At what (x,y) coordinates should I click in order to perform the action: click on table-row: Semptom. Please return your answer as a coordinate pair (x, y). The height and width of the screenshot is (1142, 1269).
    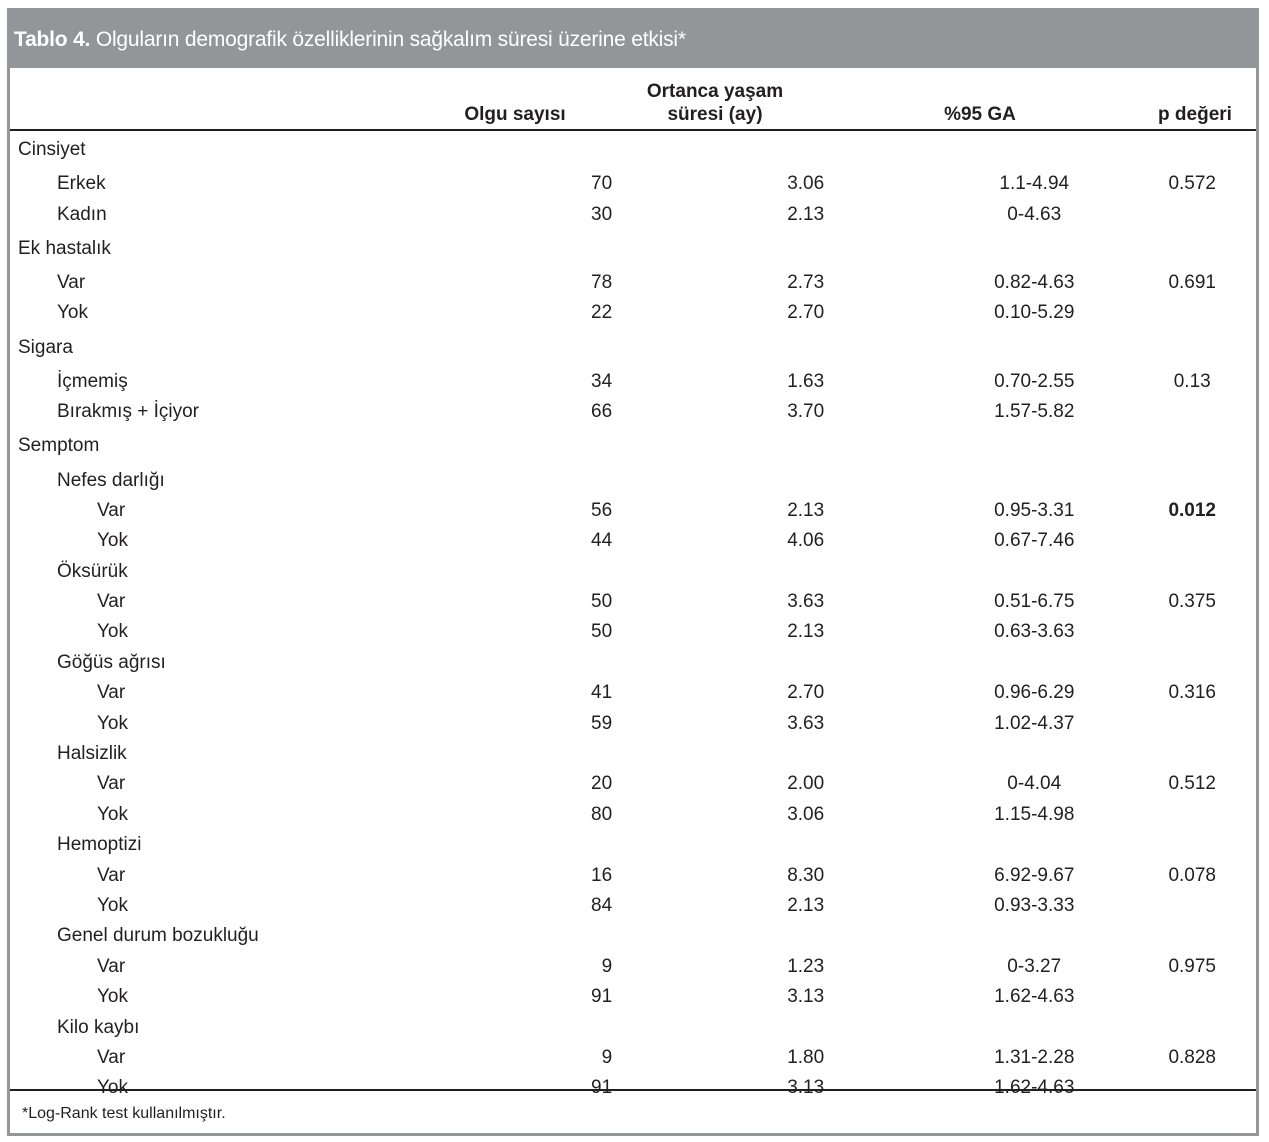
    Looking at the image, I should click on (633, 446).